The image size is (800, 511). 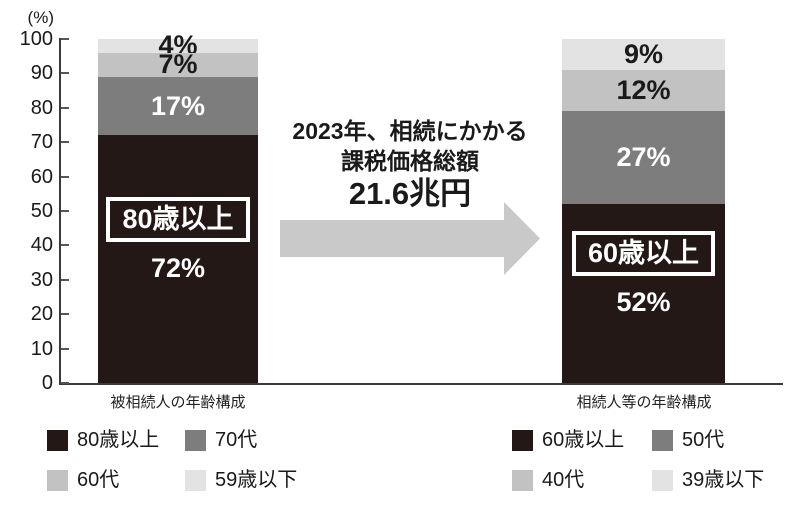 I want to click on bar-segment: 7%, so click(x=178, y=64).